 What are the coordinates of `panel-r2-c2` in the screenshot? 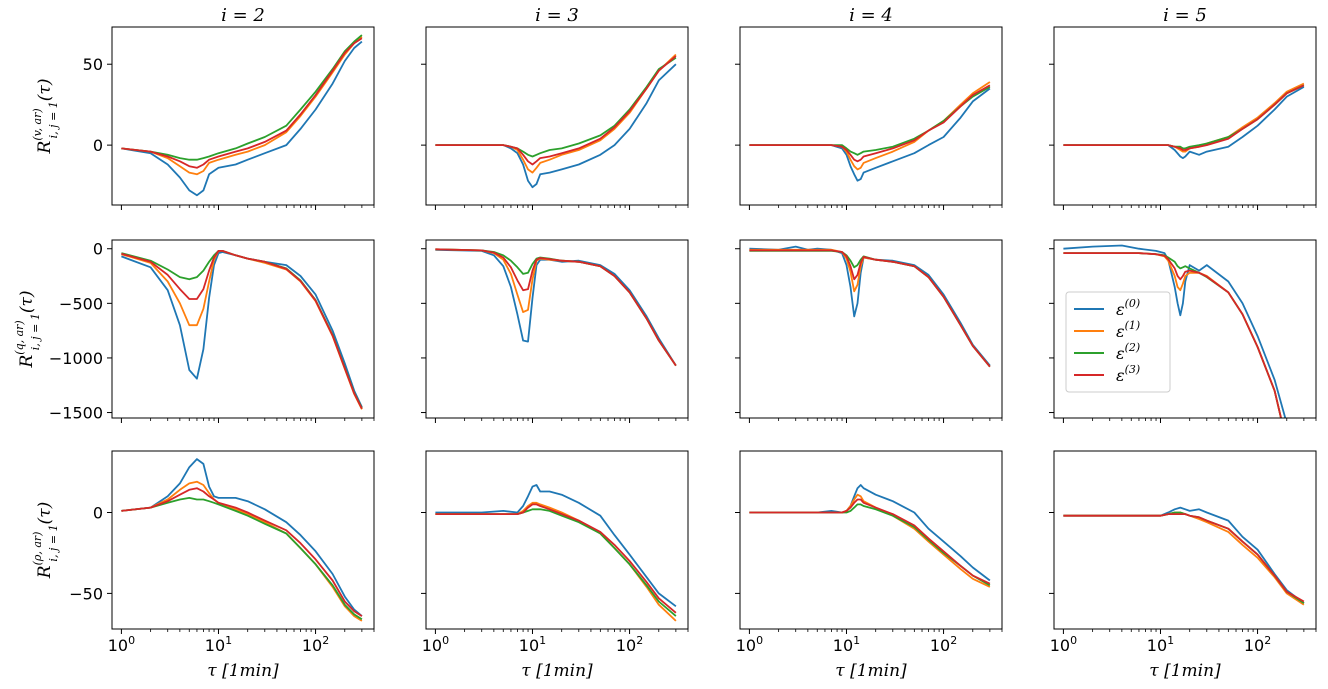 It's located at (555, 331).